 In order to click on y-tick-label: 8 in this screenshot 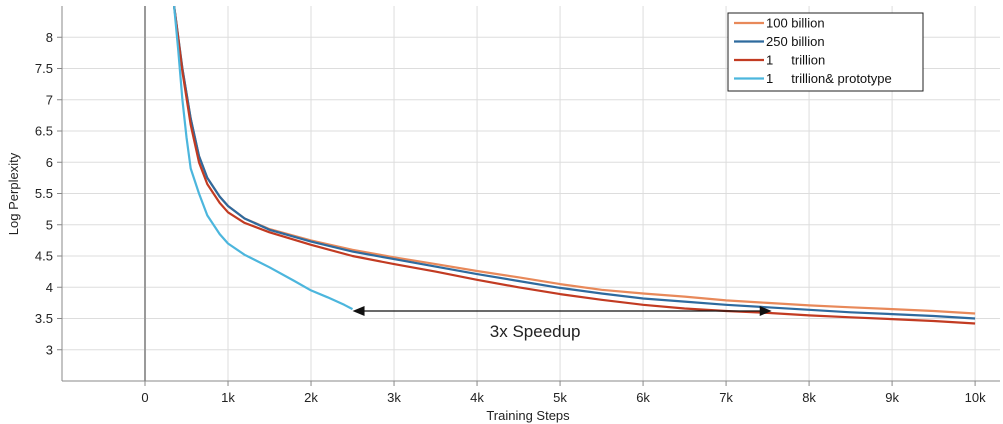, I will do `click(49, 37)`.